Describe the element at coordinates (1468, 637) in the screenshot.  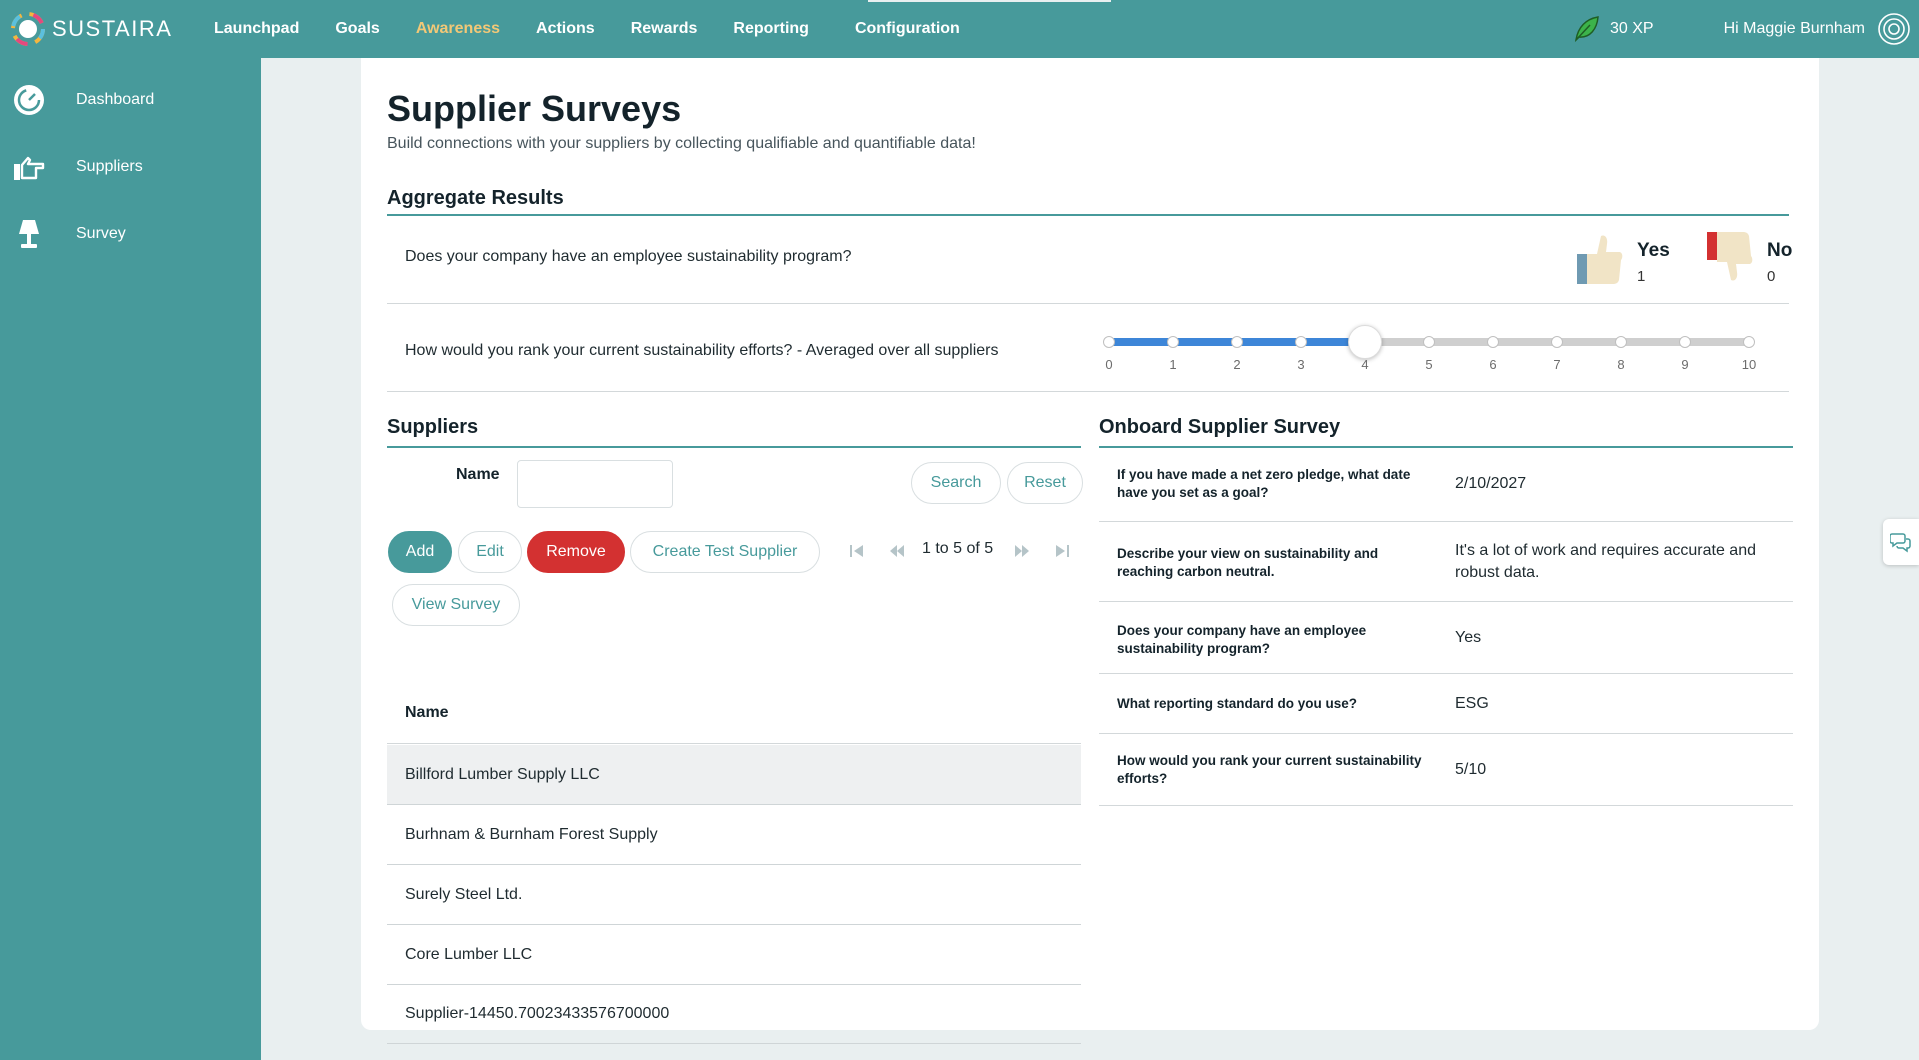
I see `survey-answer: Yes` at that location.